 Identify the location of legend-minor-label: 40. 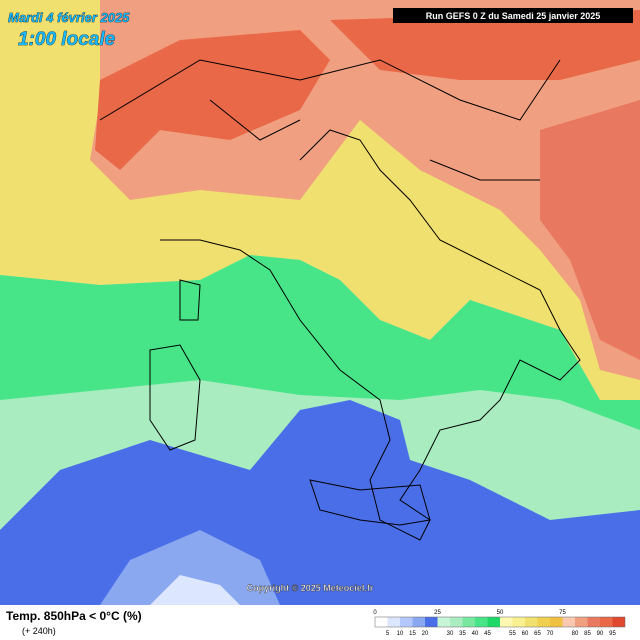
(475, 634).